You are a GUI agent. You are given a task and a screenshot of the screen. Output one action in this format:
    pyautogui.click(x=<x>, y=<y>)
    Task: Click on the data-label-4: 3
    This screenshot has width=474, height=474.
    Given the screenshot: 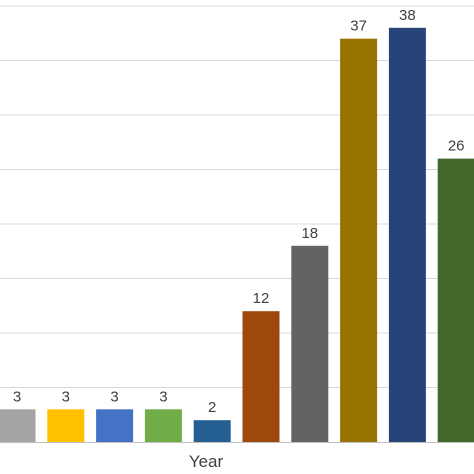 What is the action you would take?
    pyautogui.click(x=163, y=396)
    